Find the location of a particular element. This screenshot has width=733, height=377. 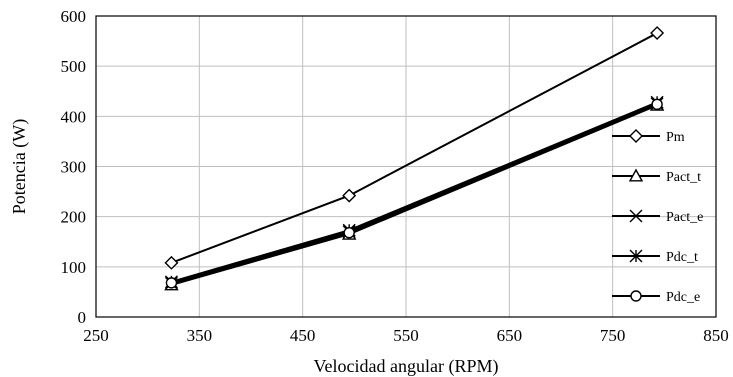

x-tick-label: 850 is located at coordinates (716, 335).